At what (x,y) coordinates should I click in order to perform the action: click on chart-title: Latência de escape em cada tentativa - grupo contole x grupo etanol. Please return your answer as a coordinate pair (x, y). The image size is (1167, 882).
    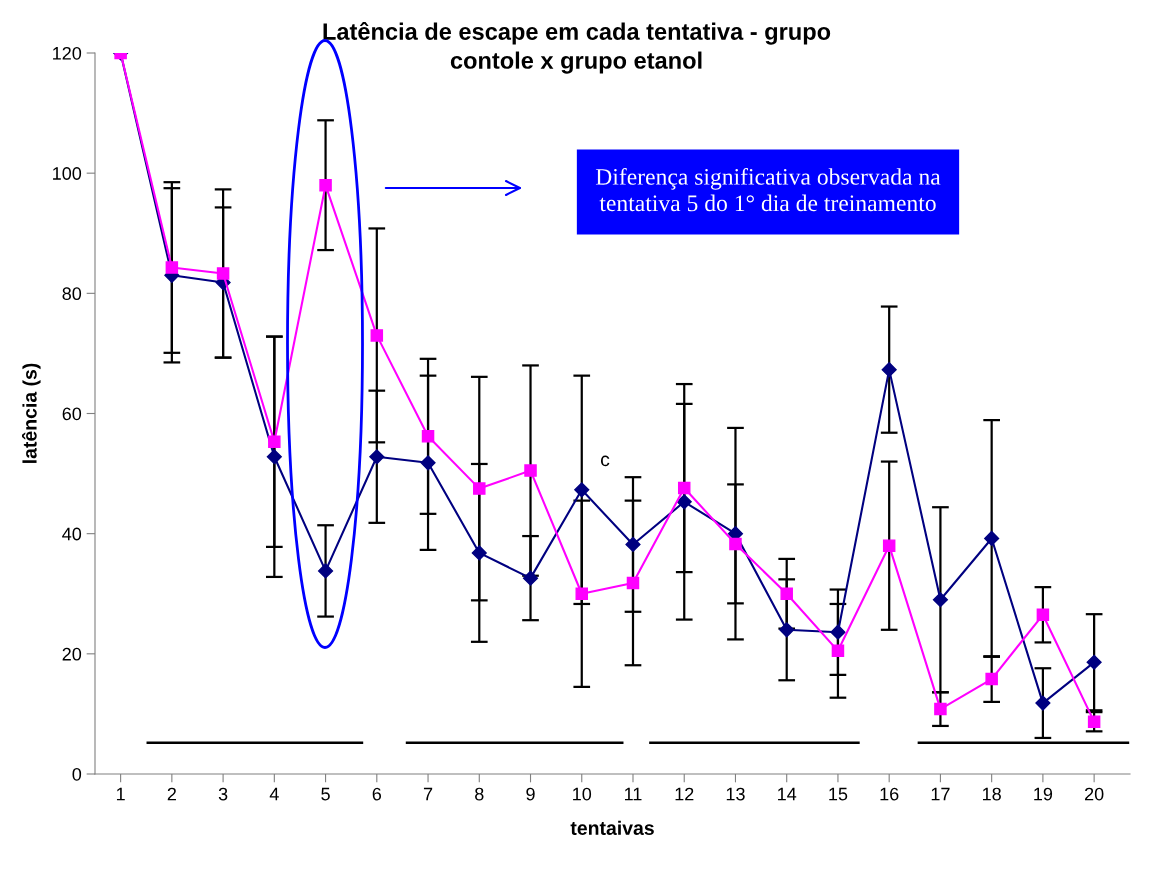
    Looking at the image, I should click on (577, 48).